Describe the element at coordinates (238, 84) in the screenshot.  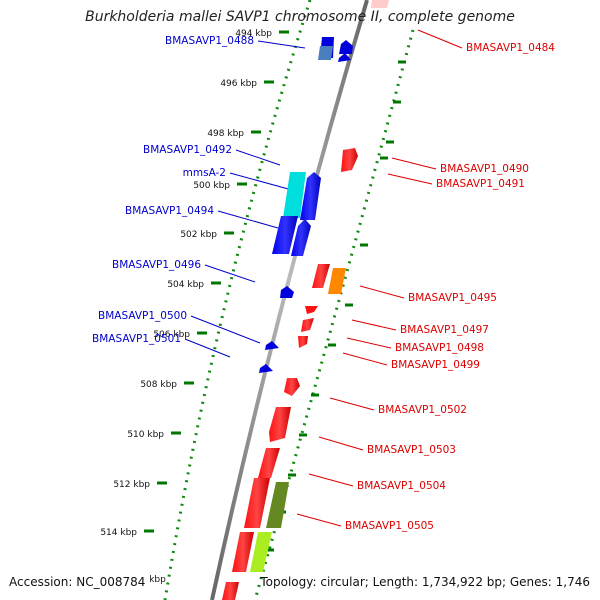
I see `tick-label: 496 kbp` at that location.